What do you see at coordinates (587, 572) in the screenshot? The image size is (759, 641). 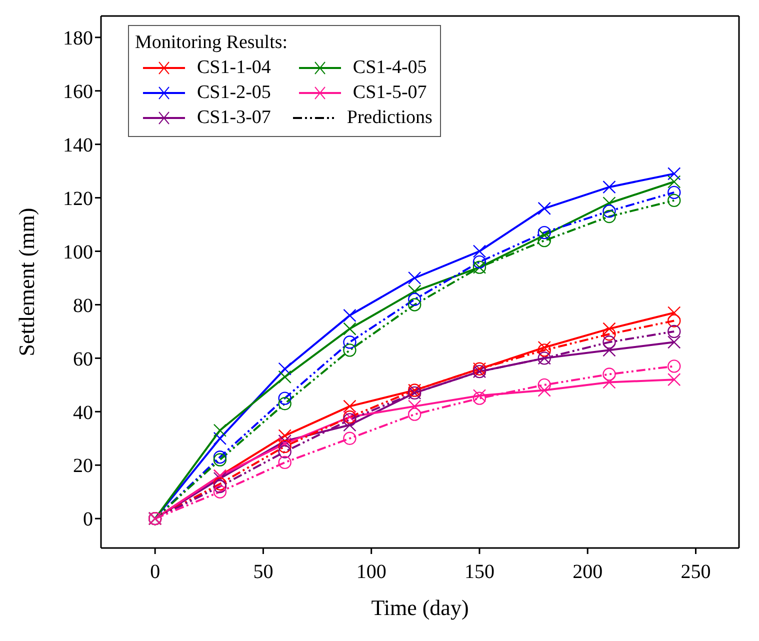 I see `x-tick-label: 200` at bounding box center [587, 572].